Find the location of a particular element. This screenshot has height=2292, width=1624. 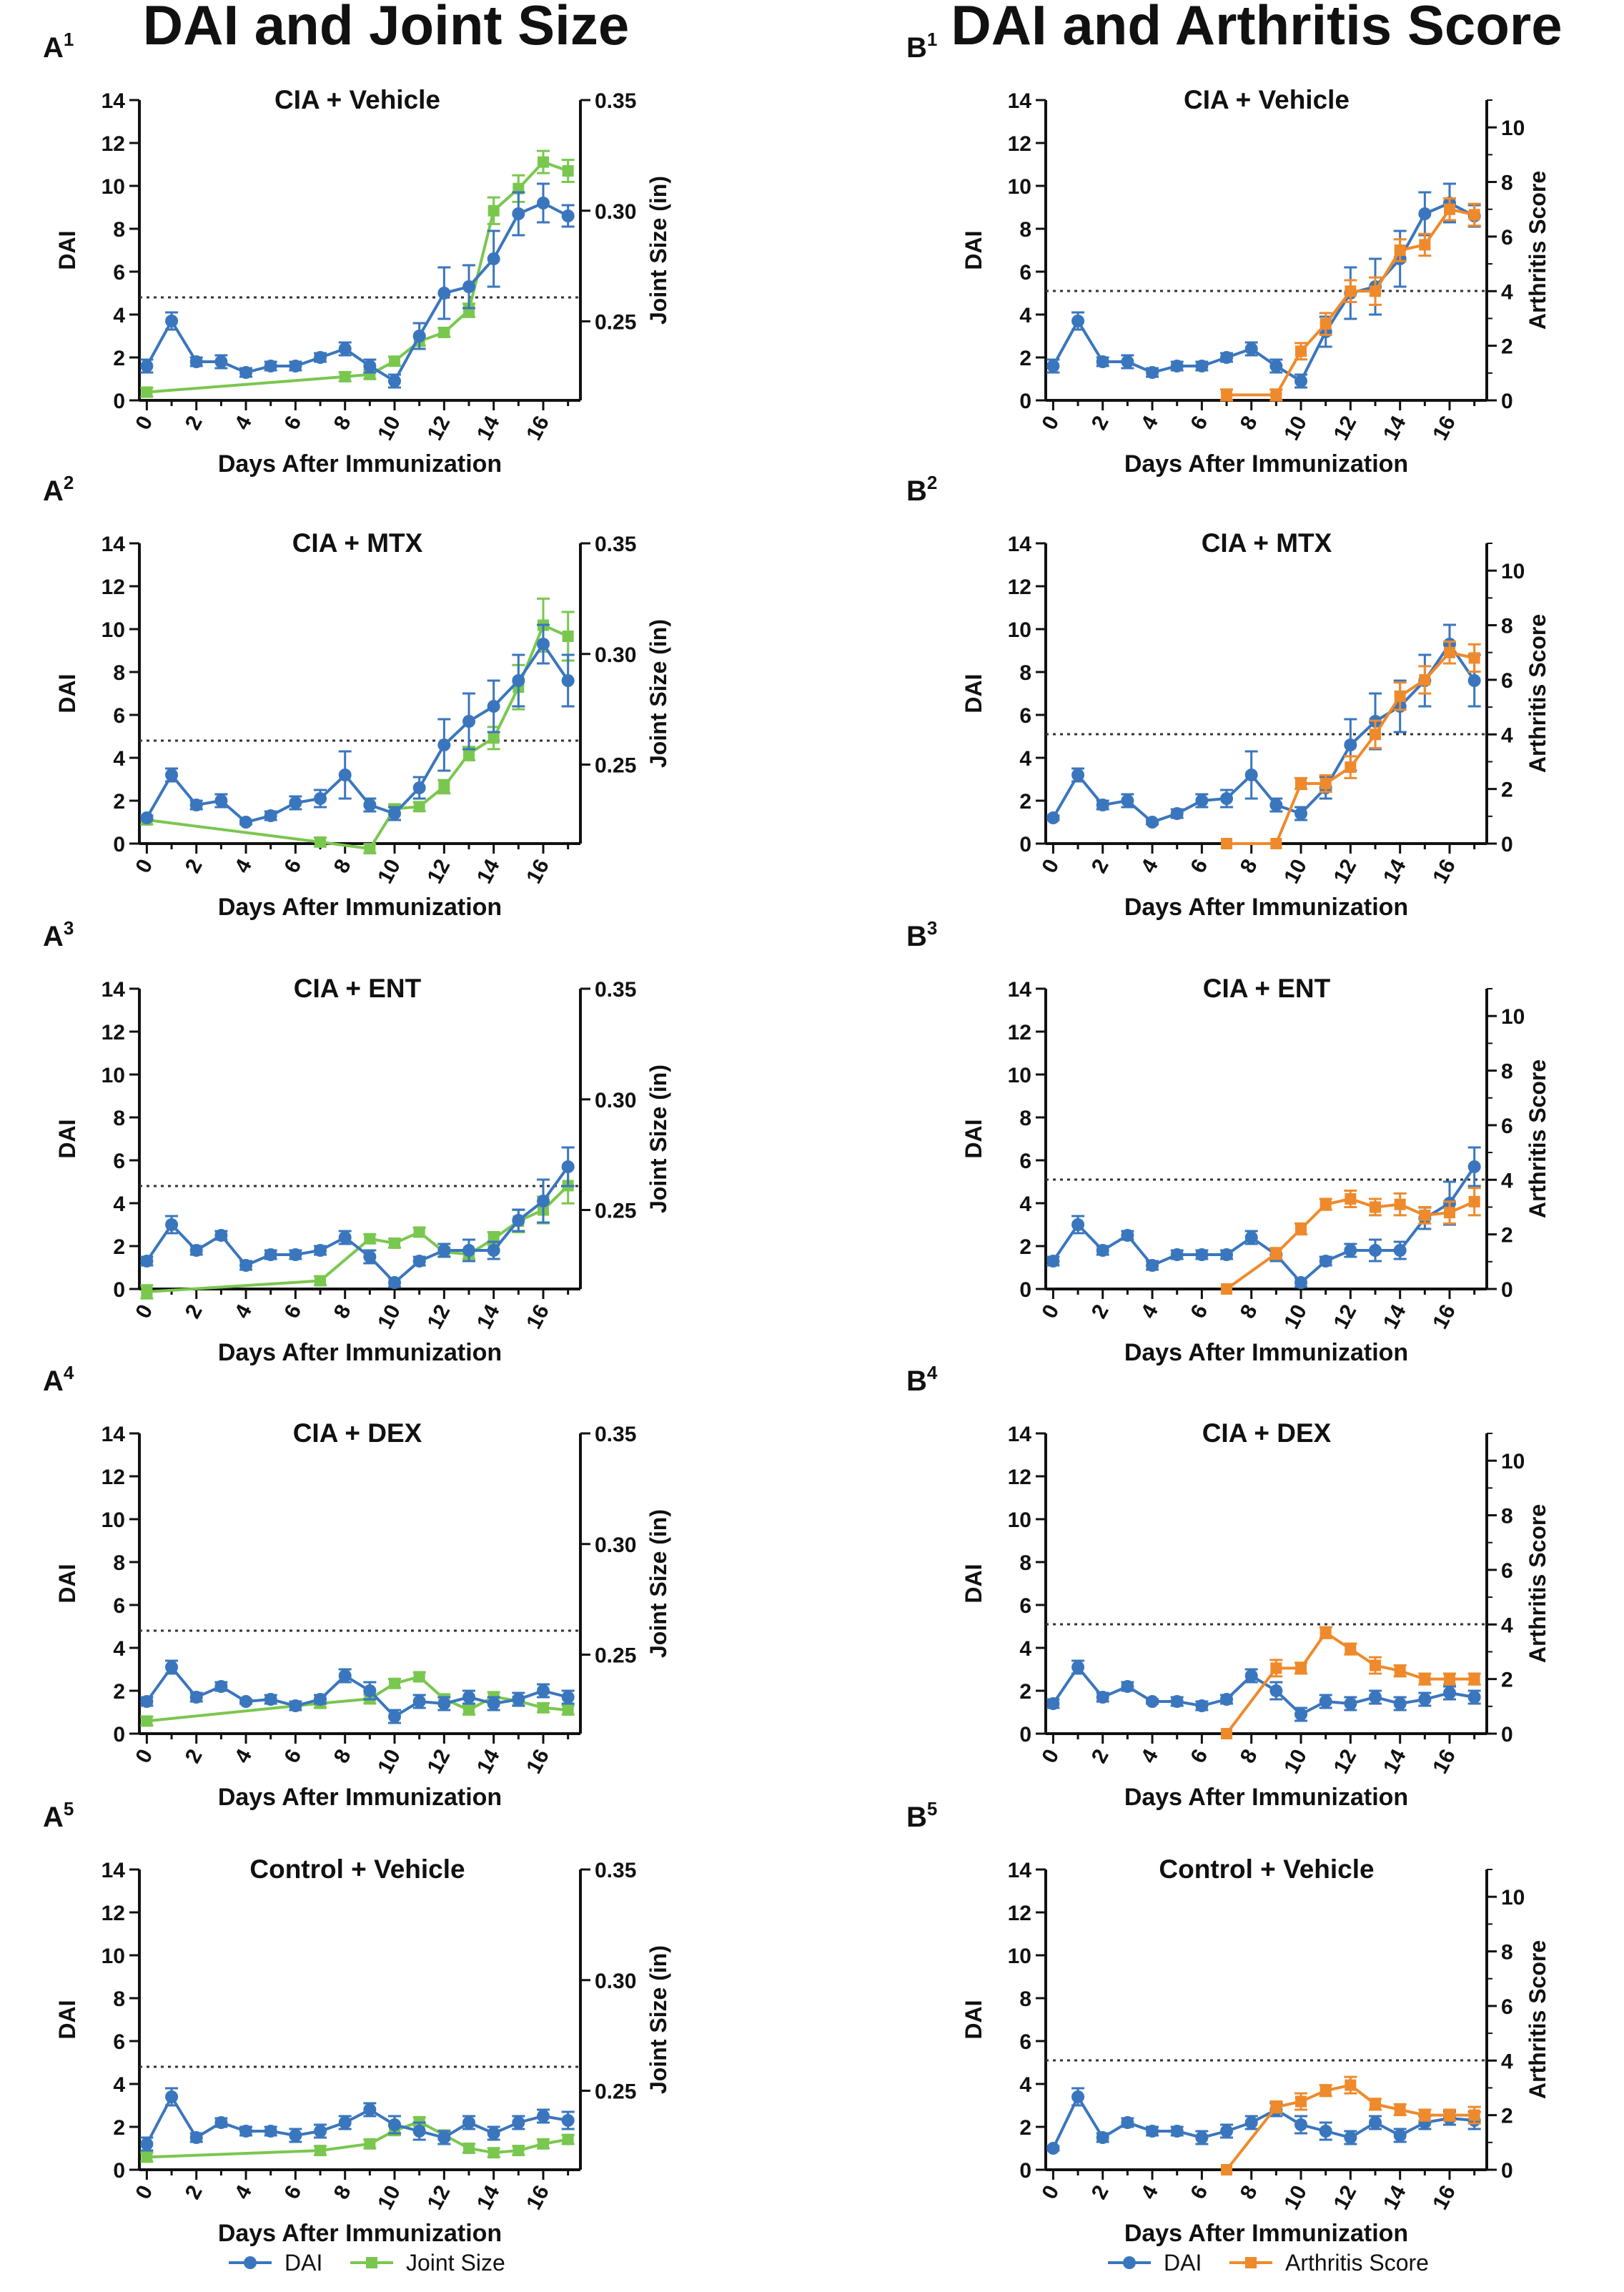

x-tick-label: 6 is located at coordinates (1199, 1756).